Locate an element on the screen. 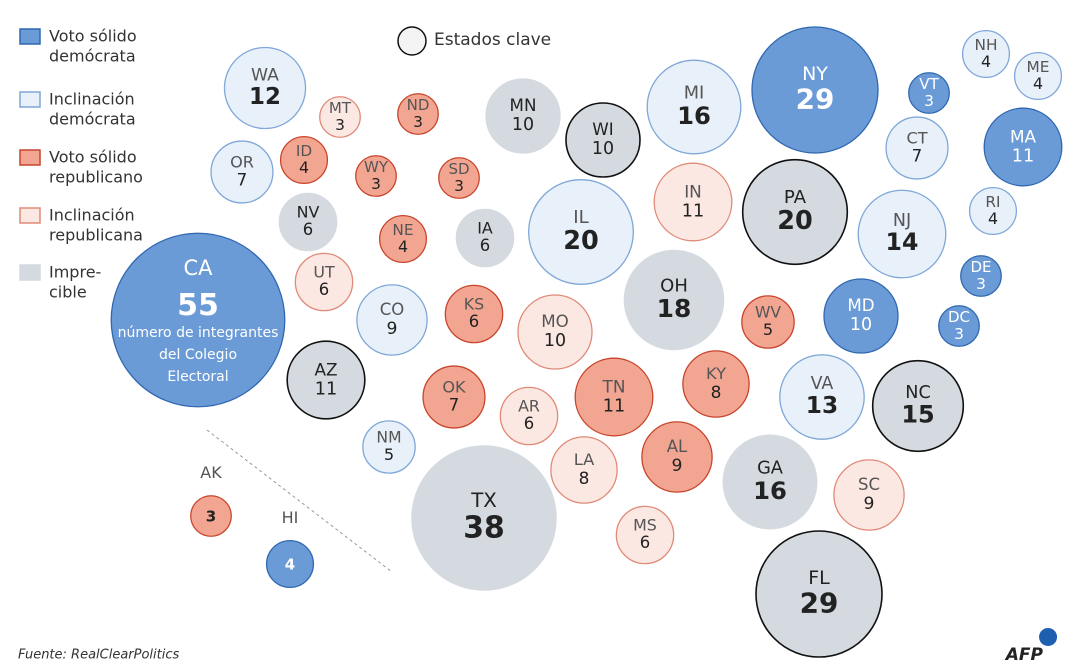  state-abbr: IL is located at coordinates (581, 217).